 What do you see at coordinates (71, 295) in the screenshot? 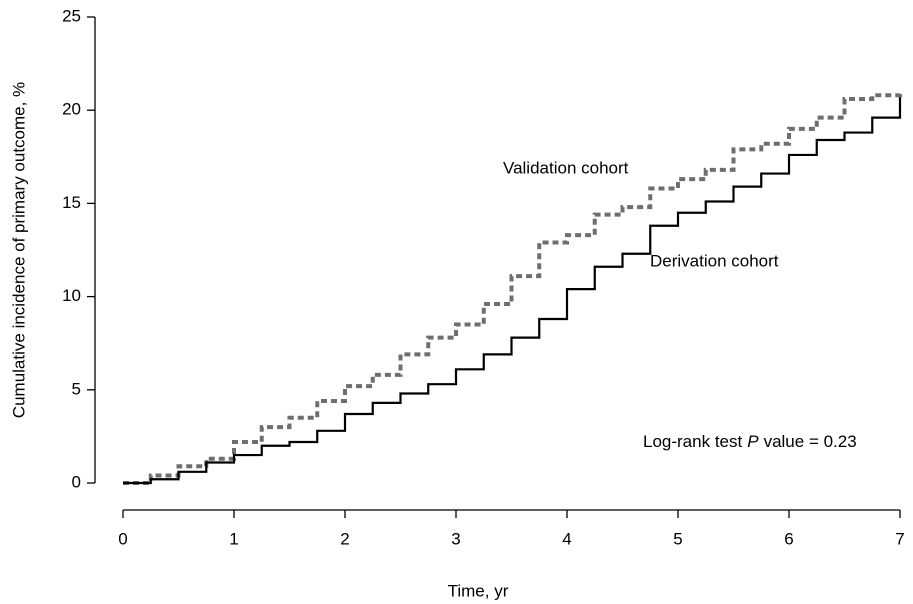
I see `y-tick-label: 10` at bounding box center [71, 295].